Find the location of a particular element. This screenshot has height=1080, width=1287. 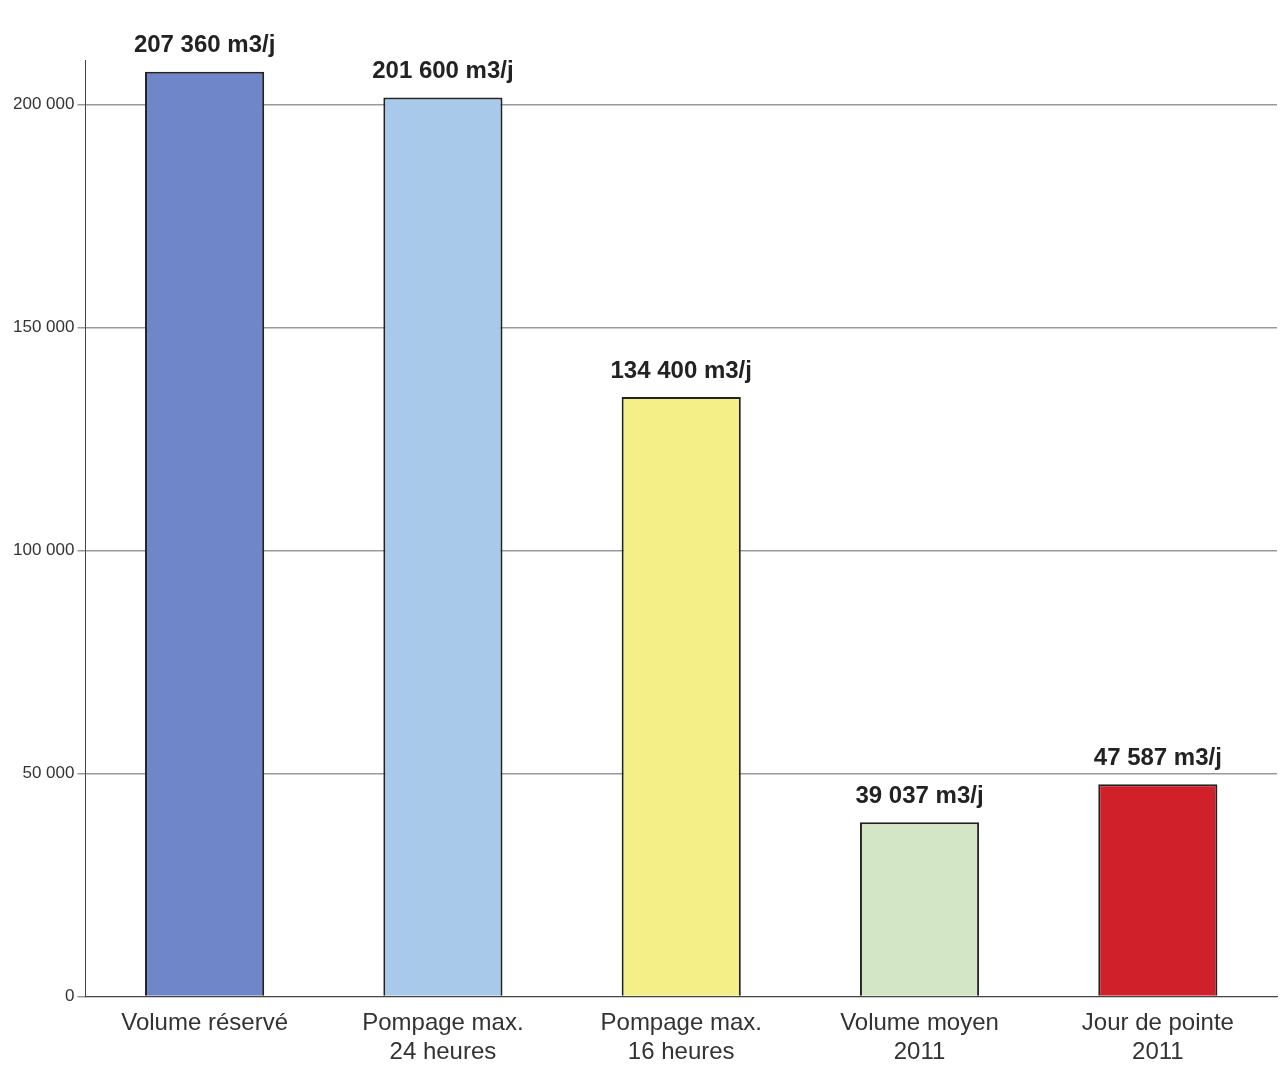

y-tick-label: 200 000 is located at coordinates (44, 104).